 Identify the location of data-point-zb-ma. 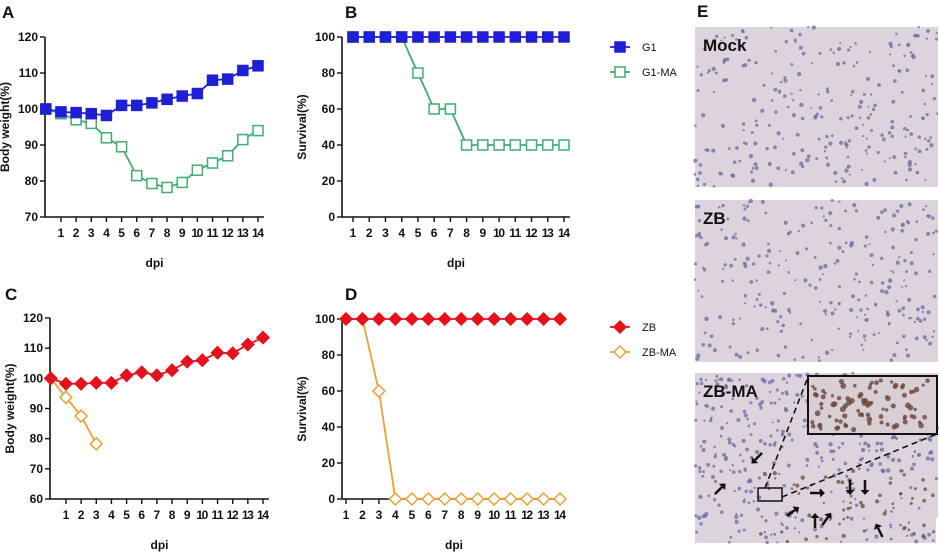
(543, 499).